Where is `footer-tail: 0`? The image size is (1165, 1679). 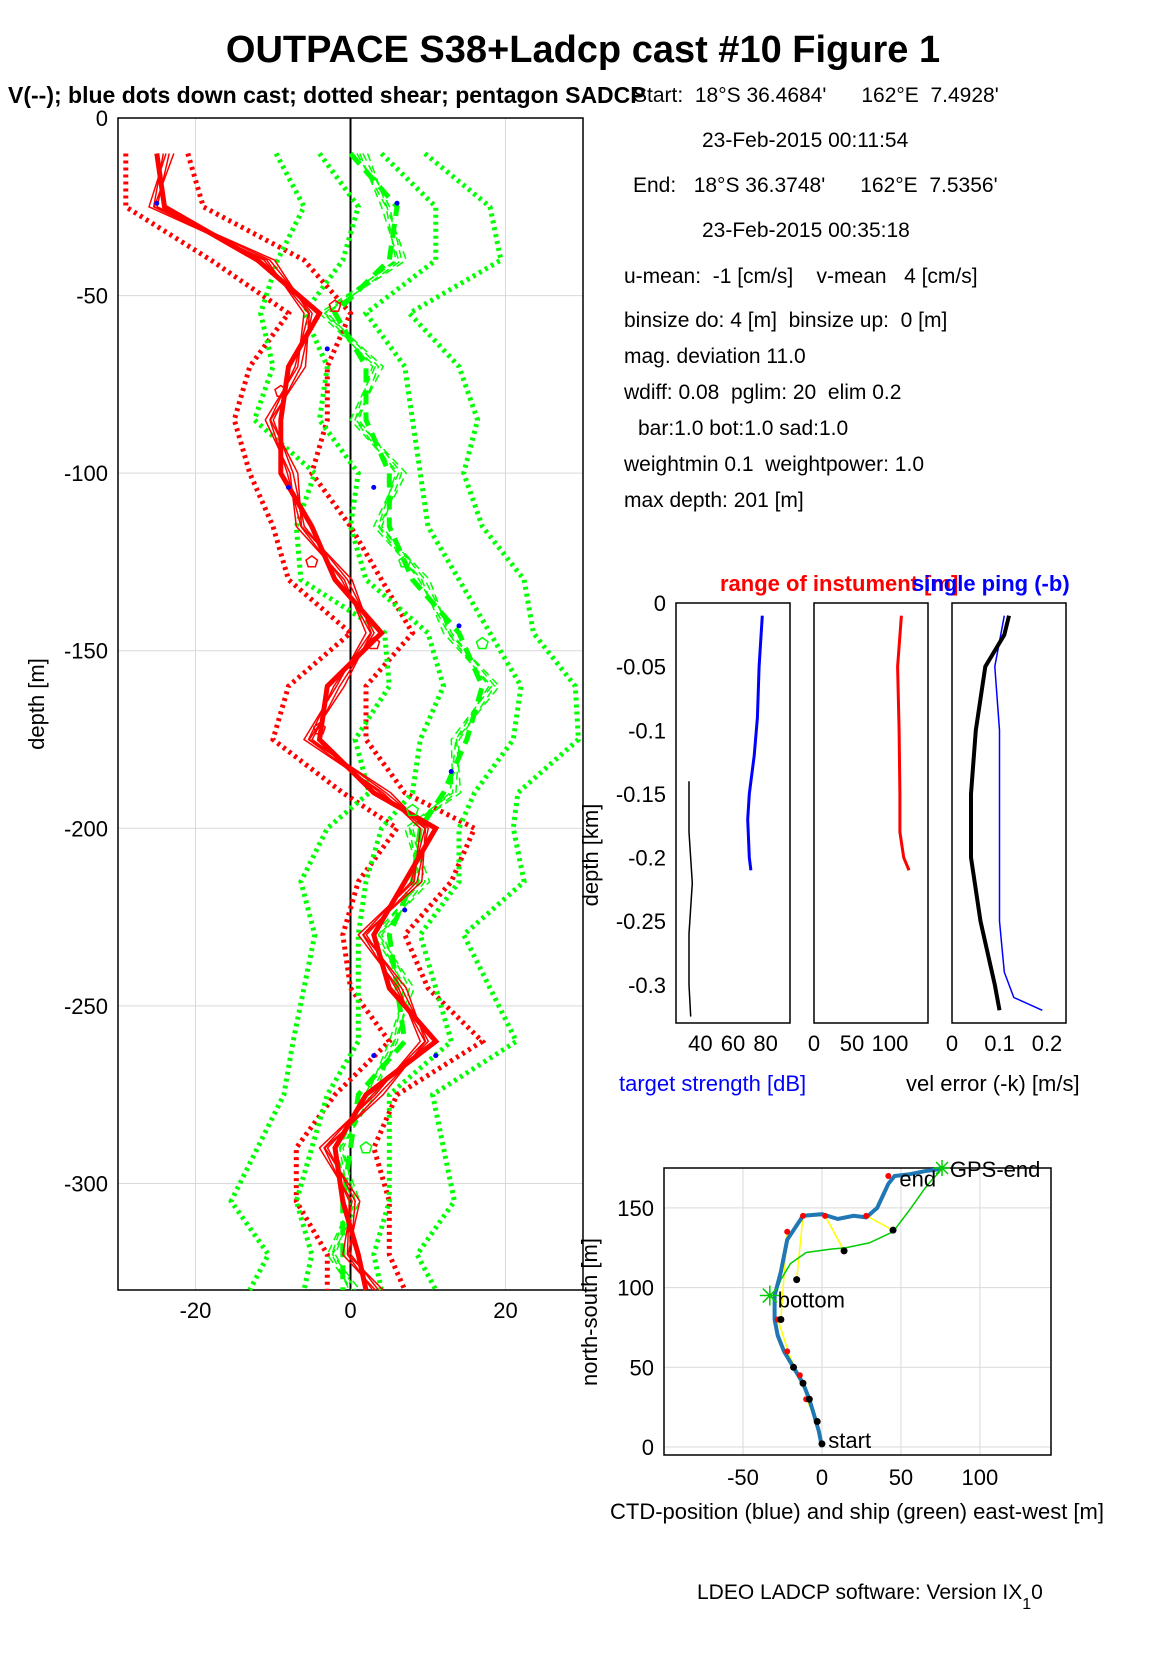
footer-tail: 0 is located at coordinates (1037, 1592).